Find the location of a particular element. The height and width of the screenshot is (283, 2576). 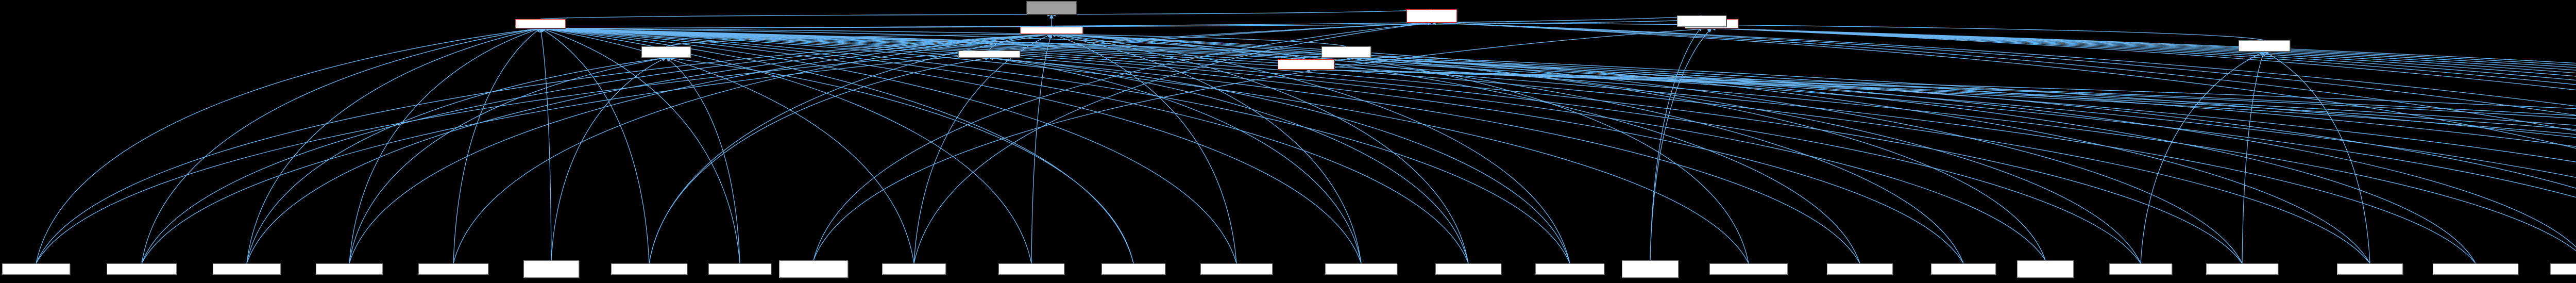

graph-node-src-ftxui-component-screen-interactive-cpp is located at coordinates (813, 269).